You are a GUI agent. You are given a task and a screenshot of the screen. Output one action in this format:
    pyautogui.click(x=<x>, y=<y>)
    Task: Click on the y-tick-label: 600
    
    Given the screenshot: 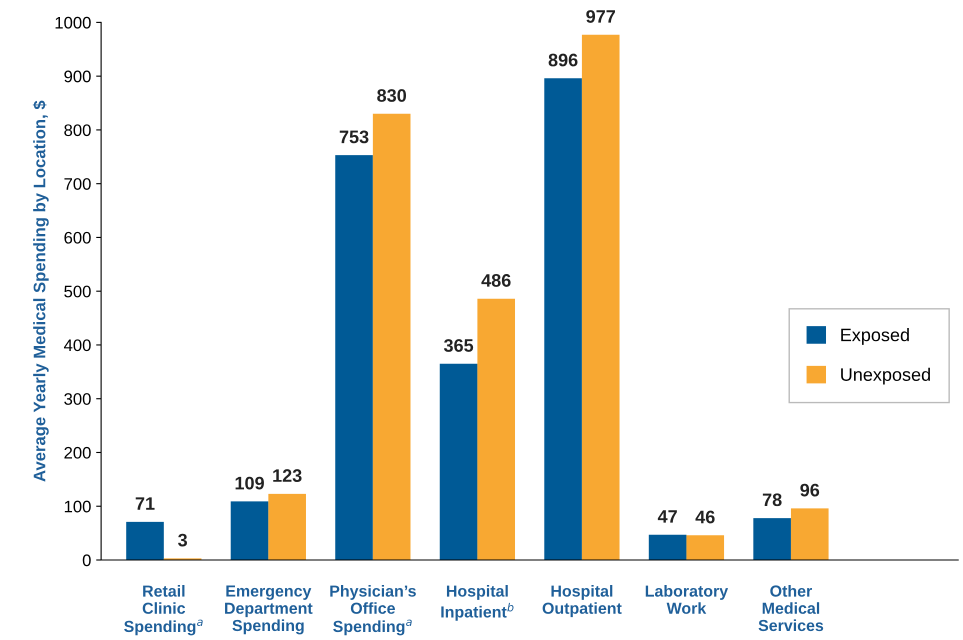 What is the action you would take?
    pyautogui.click(x=77, y=238)
    